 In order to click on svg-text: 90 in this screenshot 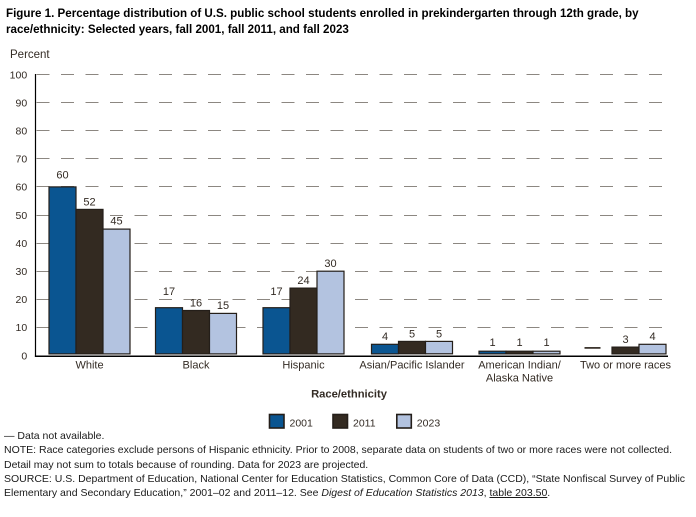, I will do `click(22, 103)`.